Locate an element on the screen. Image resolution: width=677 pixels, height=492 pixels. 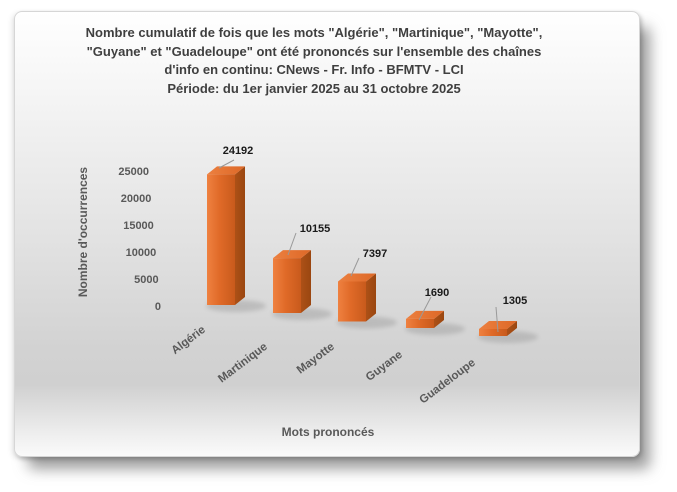
bar-top-mayotte is located at coordinates (357, 277).